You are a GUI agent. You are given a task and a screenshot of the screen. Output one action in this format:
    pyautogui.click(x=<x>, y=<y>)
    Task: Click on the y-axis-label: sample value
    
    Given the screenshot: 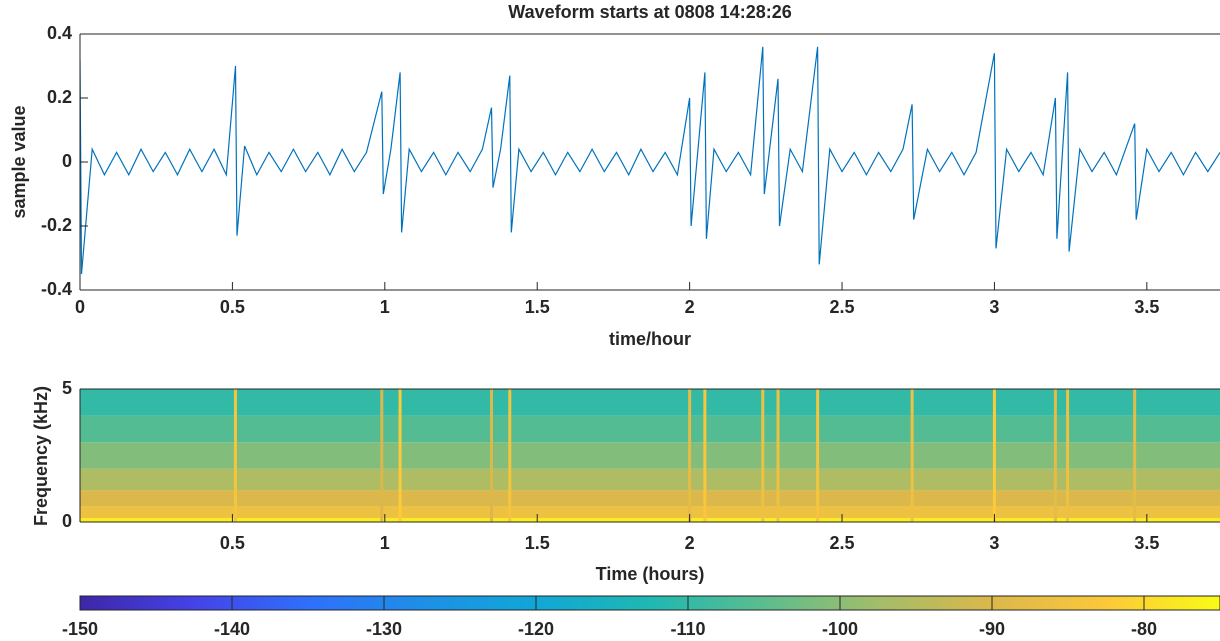 What is the action you would take?
    pyautogui.click(x=19, y=161)
    